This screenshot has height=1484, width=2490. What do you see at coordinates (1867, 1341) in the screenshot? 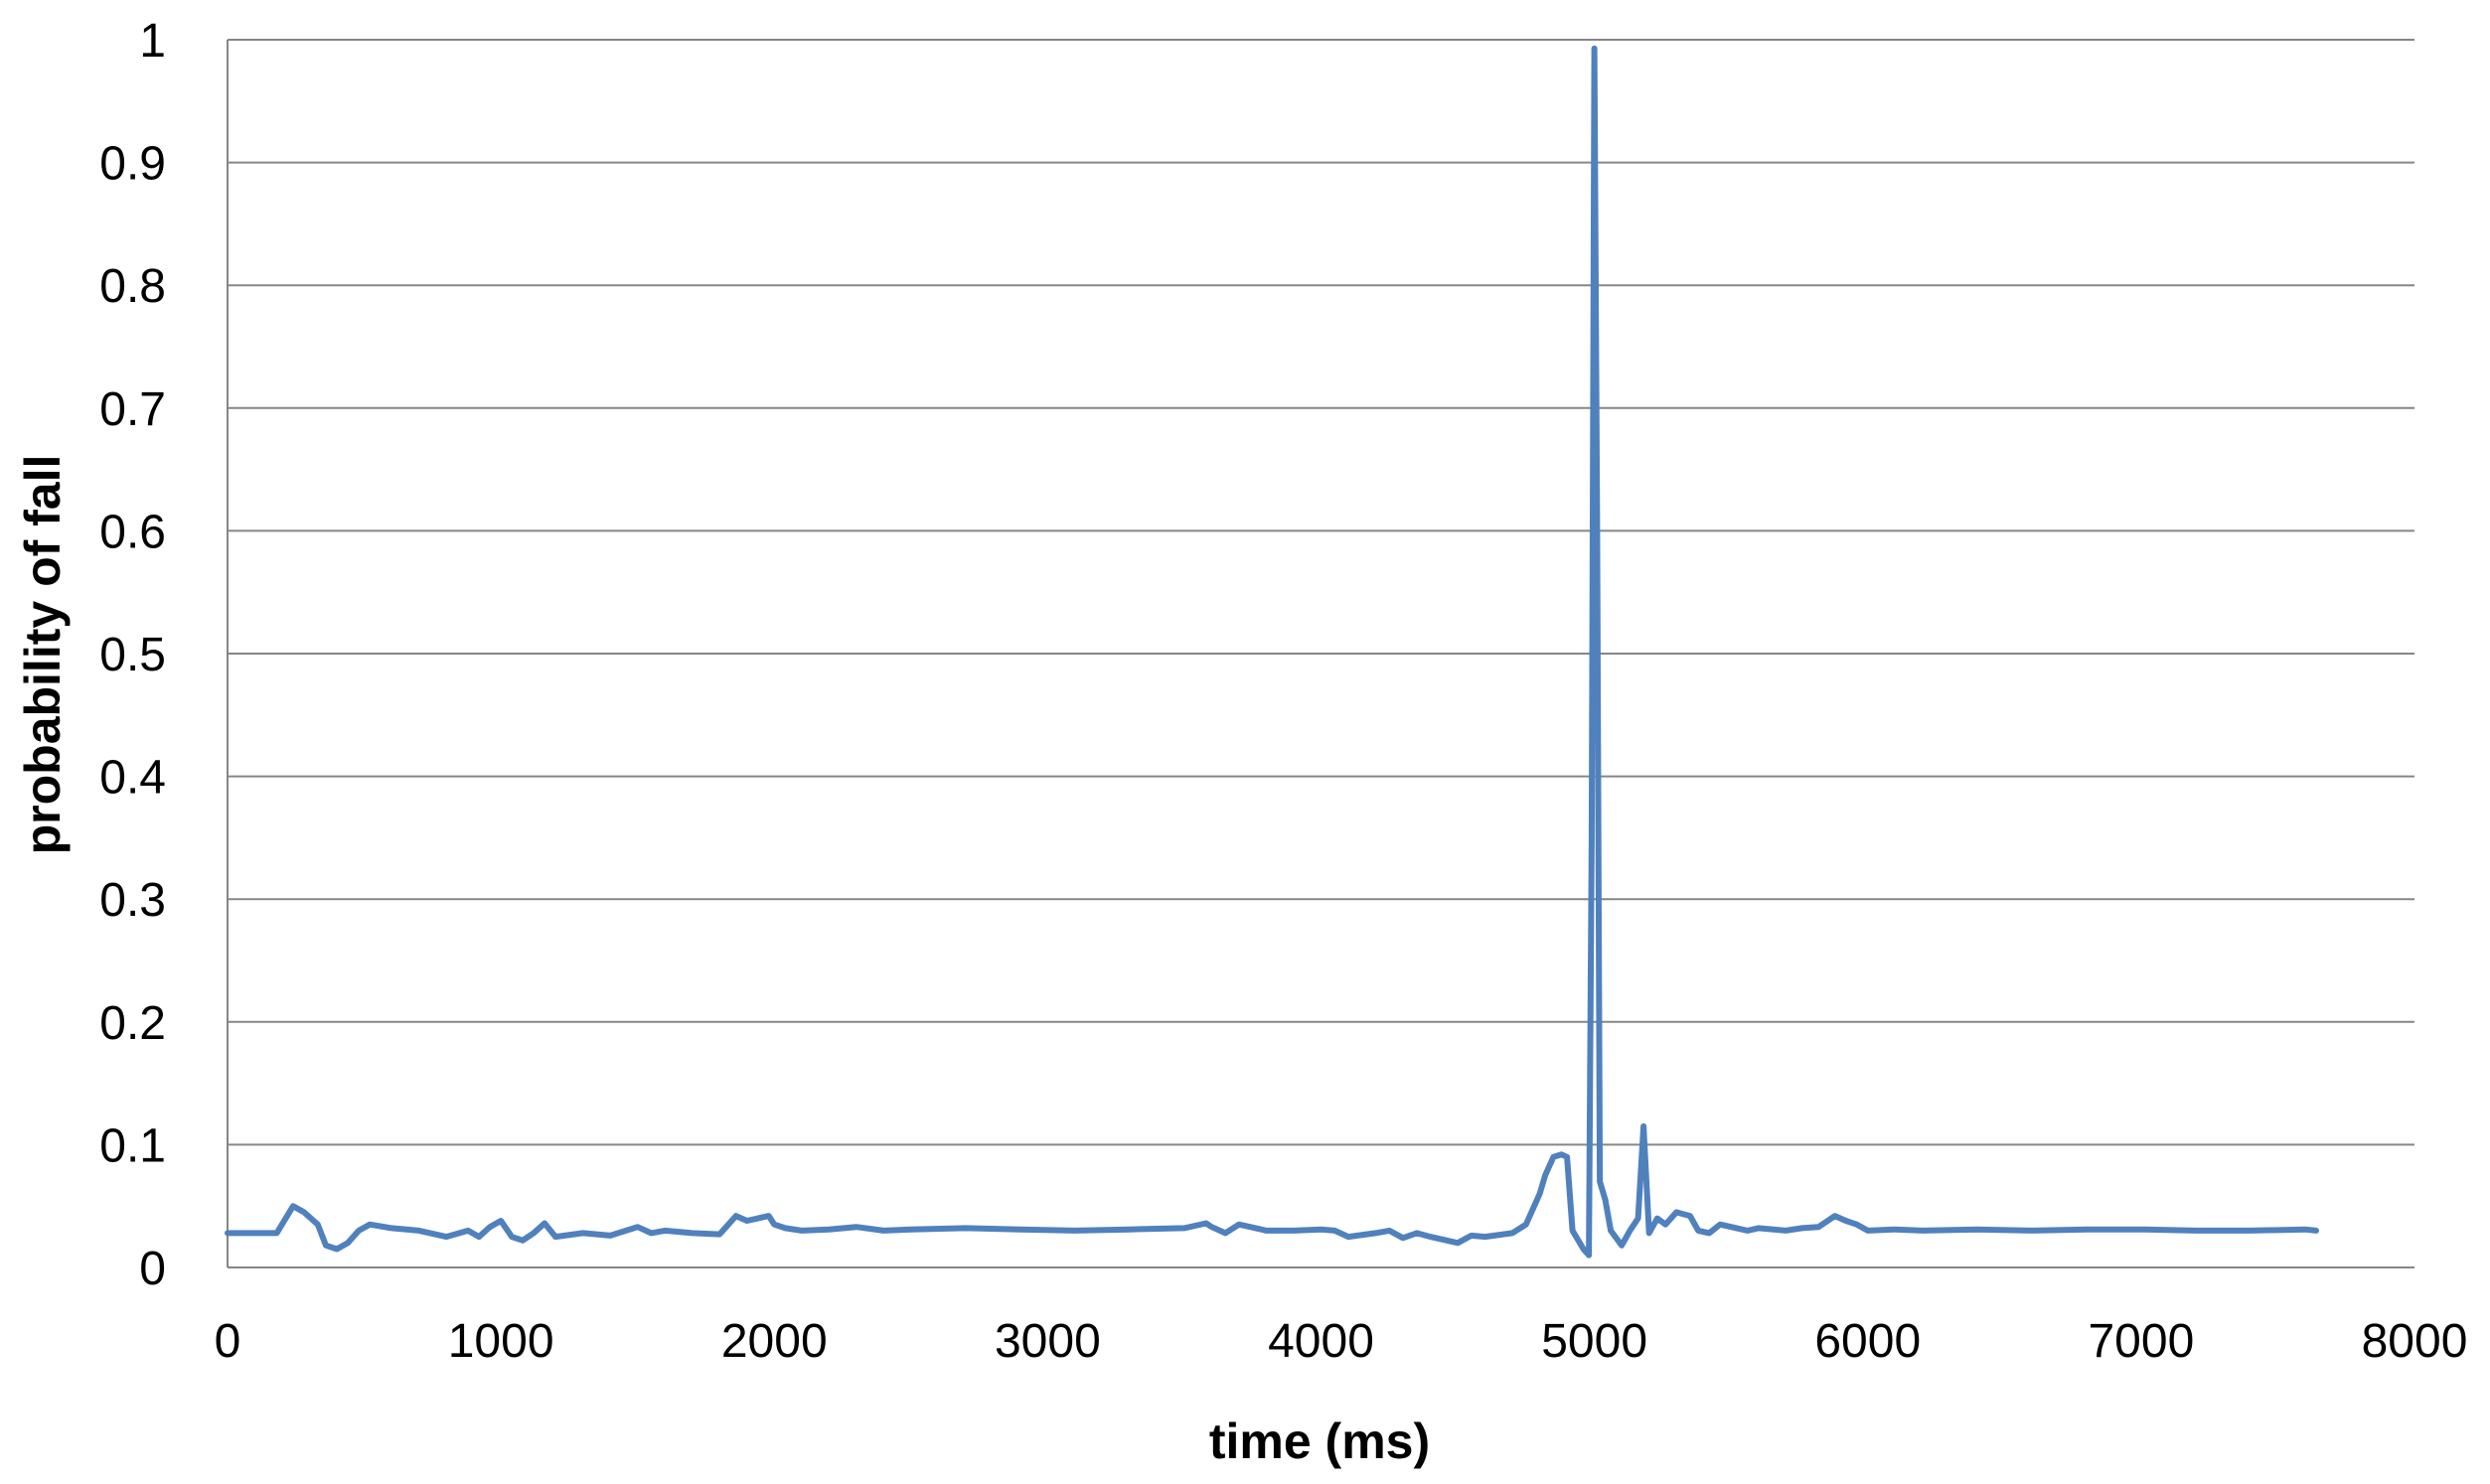
I see `x-tick-label-6: 6000` at bounding box center [1867, 1341].